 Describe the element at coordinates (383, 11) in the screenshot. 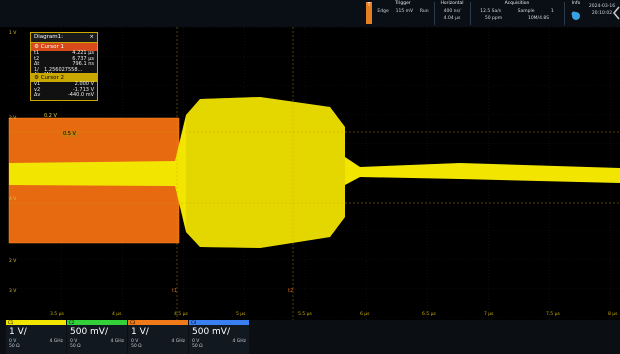

I see `trigger-type: Edge` at that location.